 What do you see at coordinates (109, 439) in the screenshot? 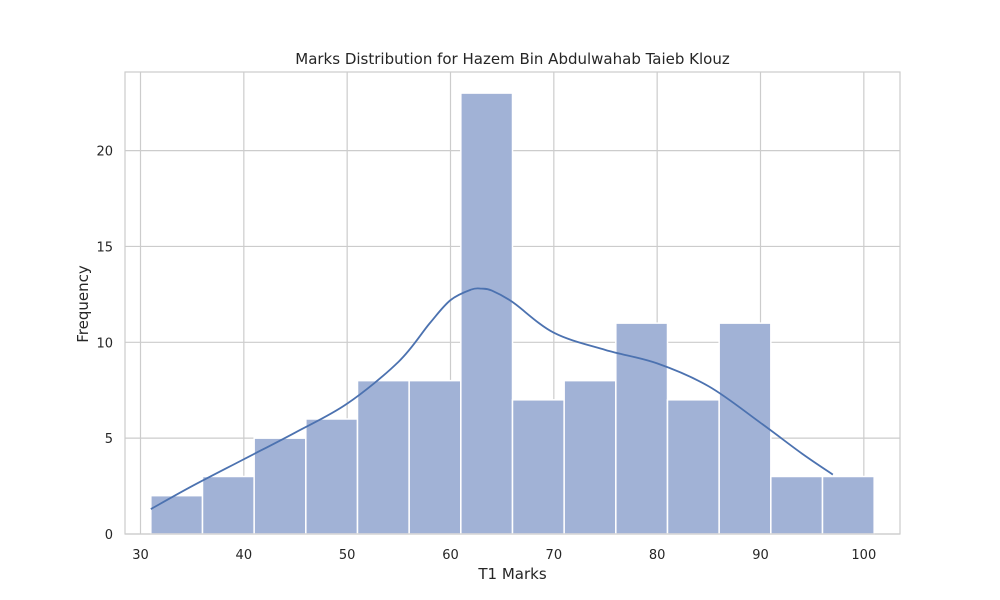
I see `y-tick-label: 5` at bounding box center [109, 439].